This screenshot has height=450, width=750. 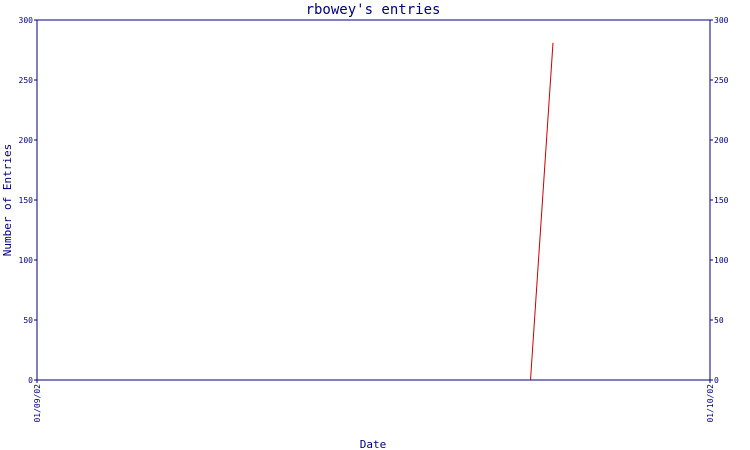 I want to click on y-axis-left: 0 50 100 150 200 250 300, so click(x=28, y=200).